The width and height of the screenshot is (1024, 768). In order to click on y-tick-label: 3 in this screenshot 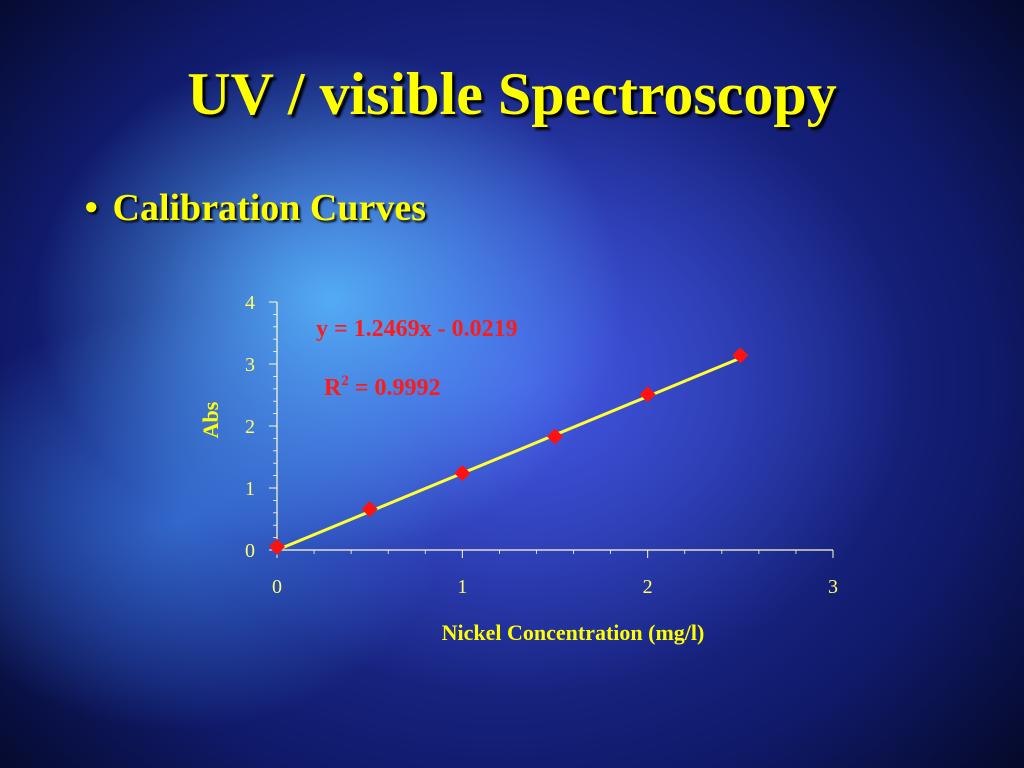, I will do `click(250, 365)`.